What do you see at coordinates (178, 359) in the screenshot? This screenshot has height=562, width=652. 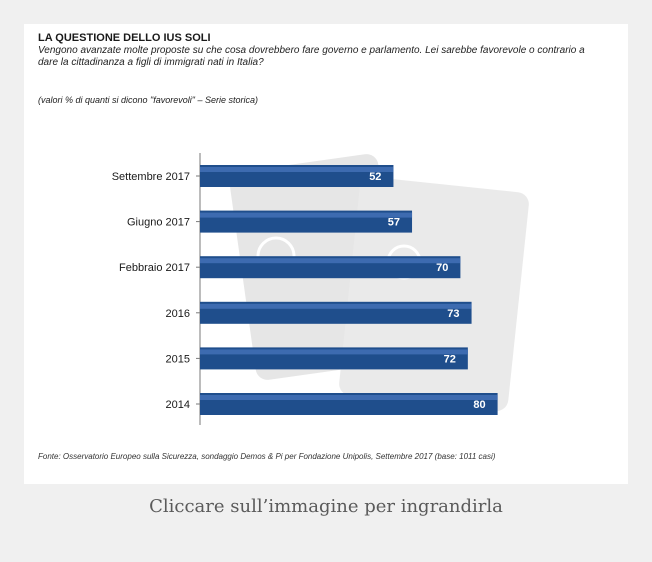 I see `category-label: 2015` at bounding box center [178, 359].